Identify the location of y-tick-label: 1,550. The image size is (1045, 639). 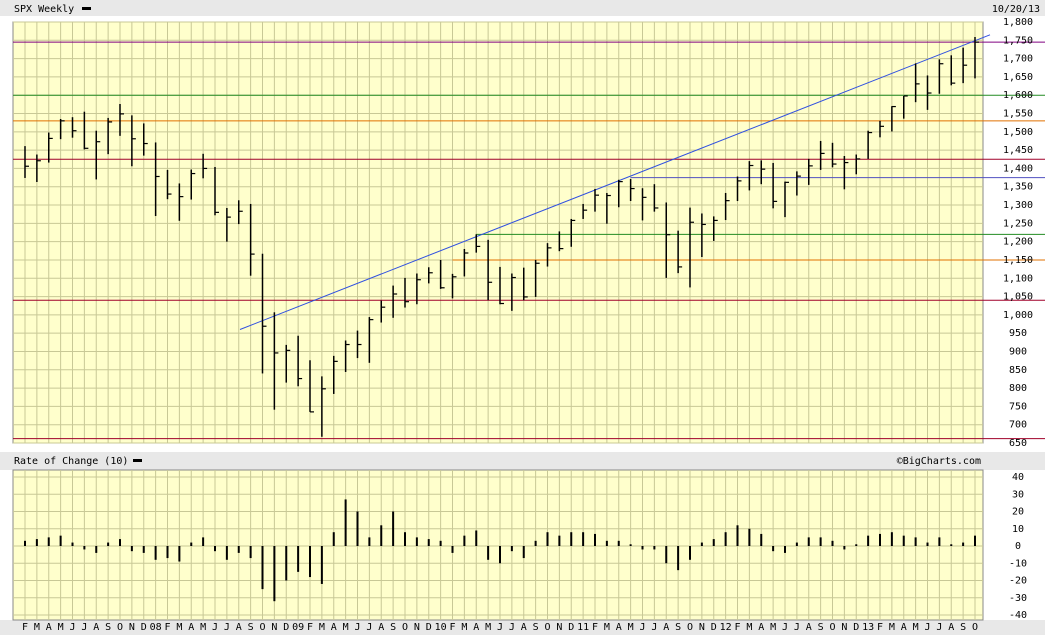
(1018, 114).